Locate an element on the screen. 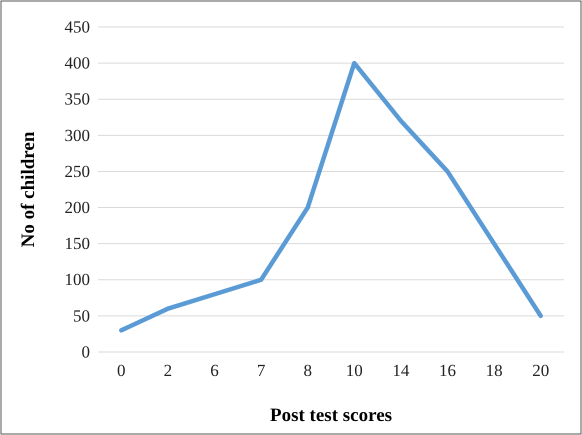  x-tick-label: 2 is located at coordinates (168, 370).